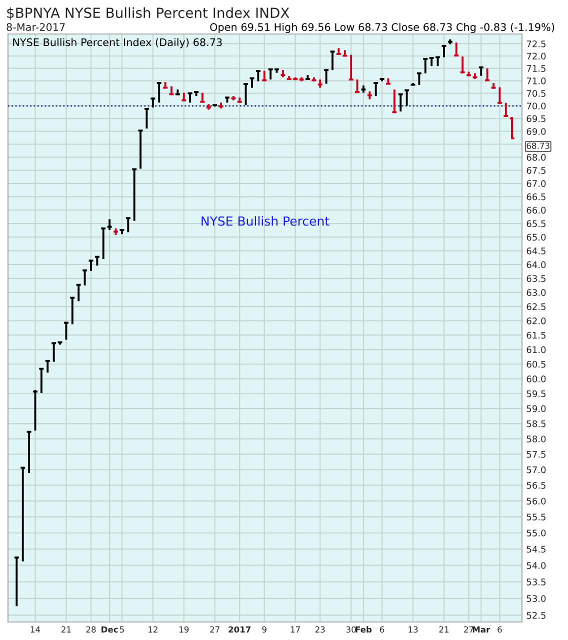 The width and height of the screenshot is (568, 640). Describe the element at coordinates (536, 80) in the screenshot. I see `y-tick-label: 71.0` at that location.